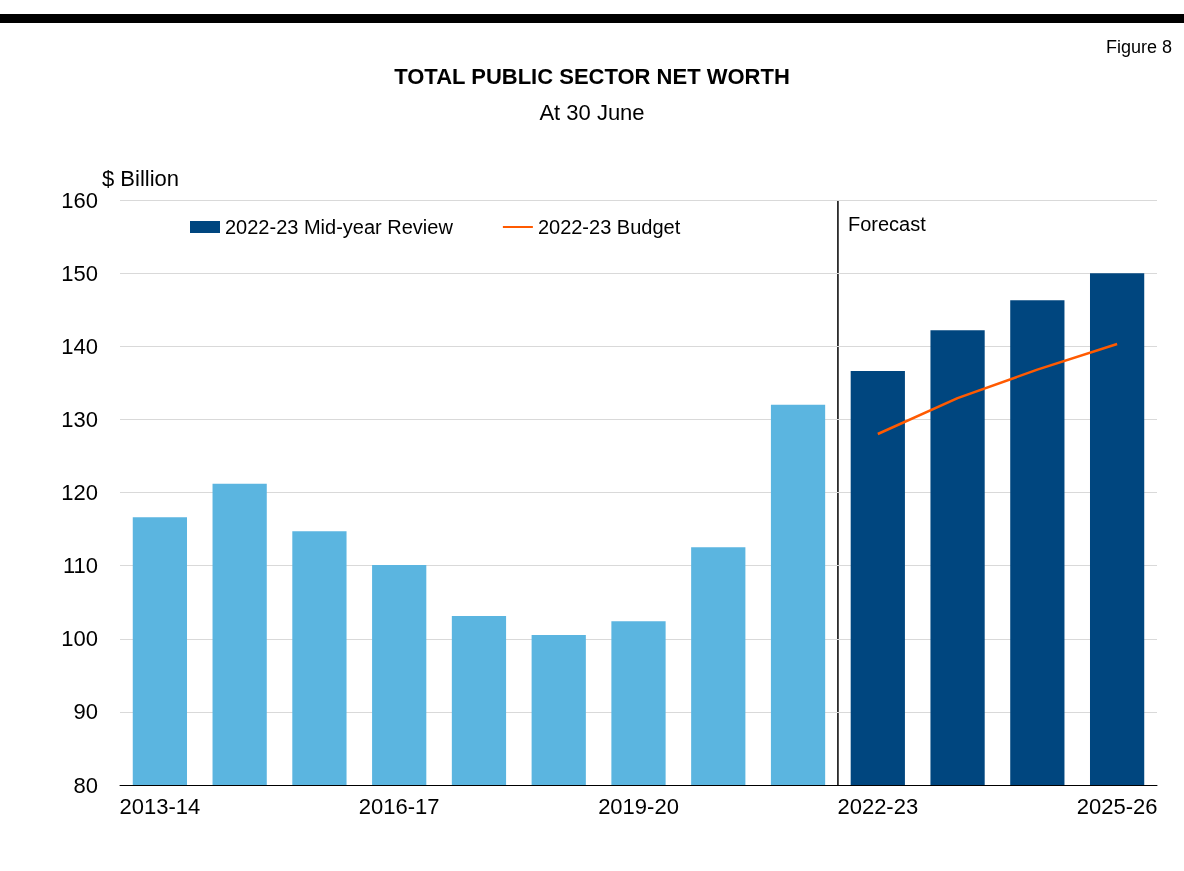  I want to click on y-tick-label: 120, so click(79, 492).